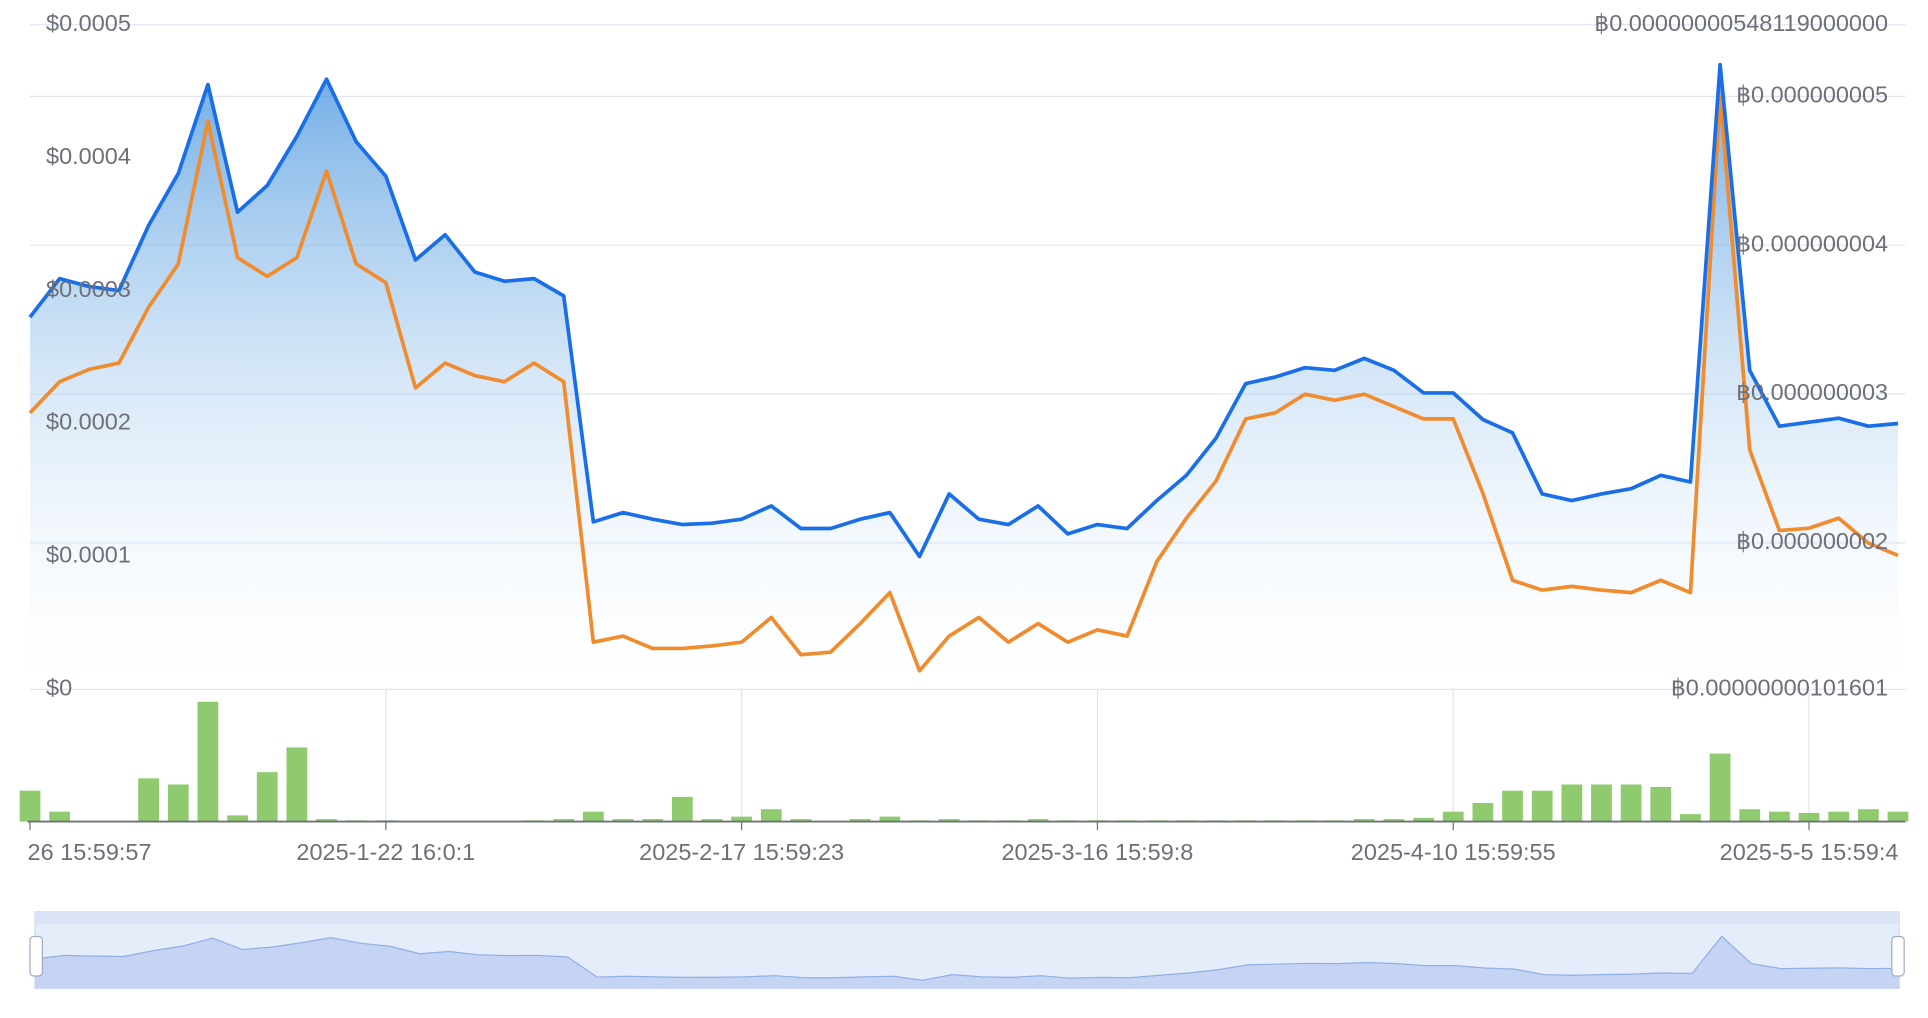  Describe the element at coordinates (1779, 688) in the screenshot. I see `y2-tick-label: ฿0.00000000101601` at that location.